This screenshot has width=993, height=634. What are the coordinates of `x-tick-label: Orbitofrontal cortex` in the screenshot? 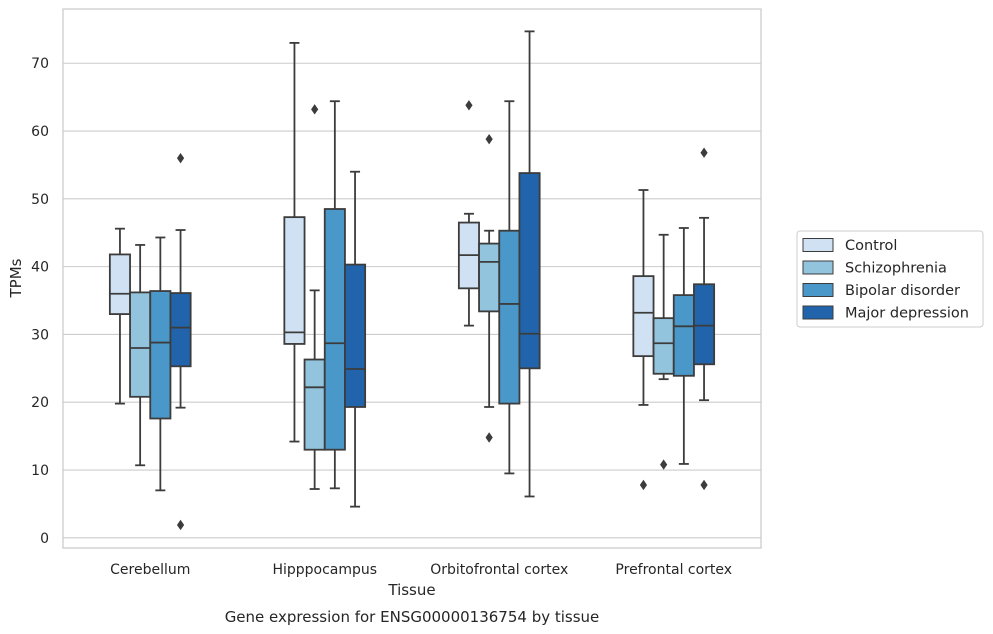 It's located at (499, 570).